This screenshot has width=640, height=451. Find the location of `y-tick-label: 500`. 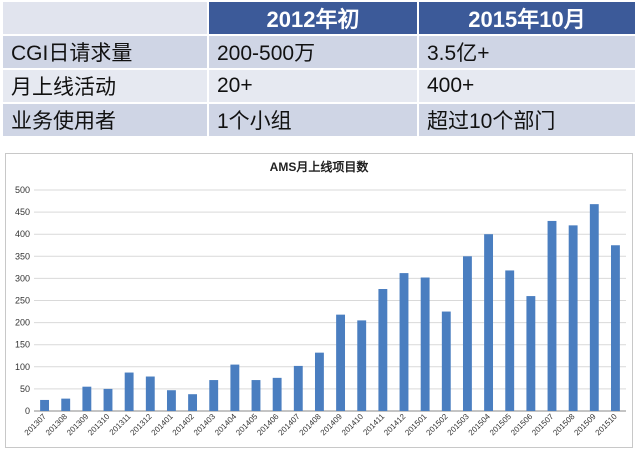

y-tick-label: 500 is located at coordinates (22, 190).